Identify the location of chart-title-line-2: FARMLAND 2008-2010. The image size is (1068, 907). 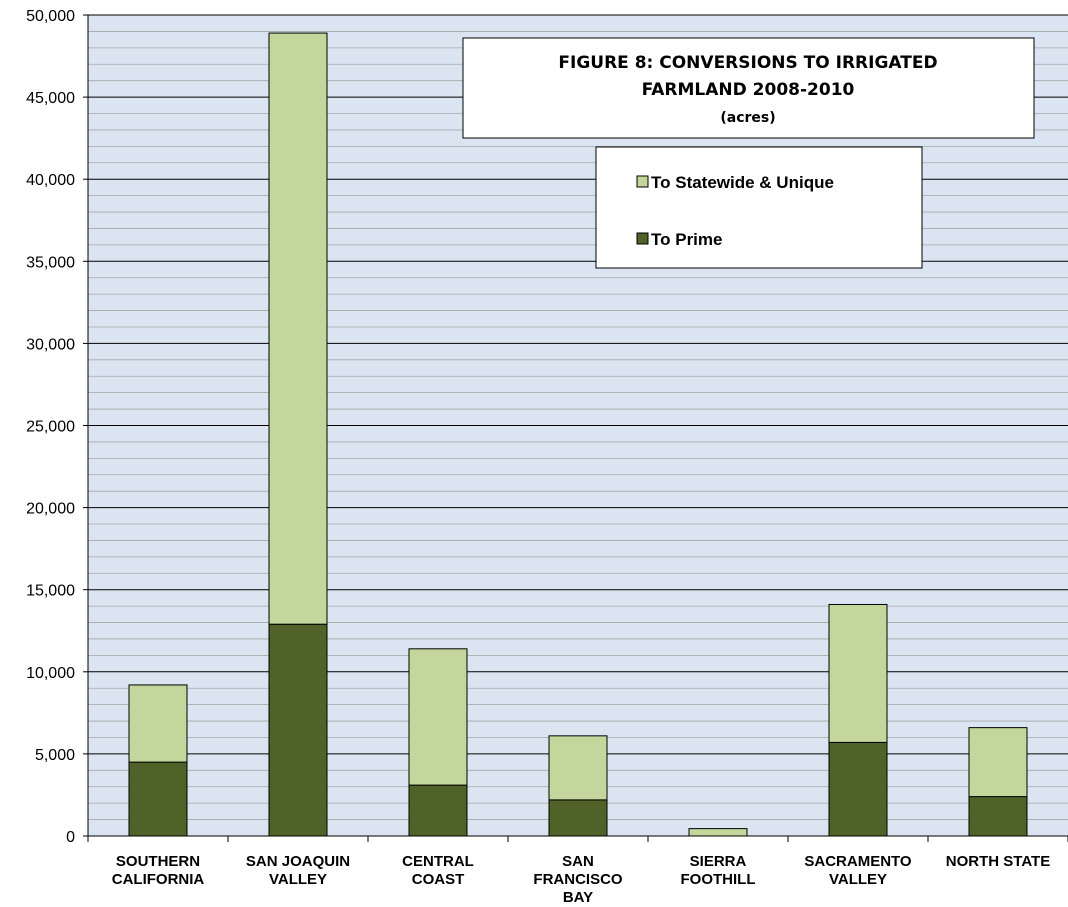
(748, 90).